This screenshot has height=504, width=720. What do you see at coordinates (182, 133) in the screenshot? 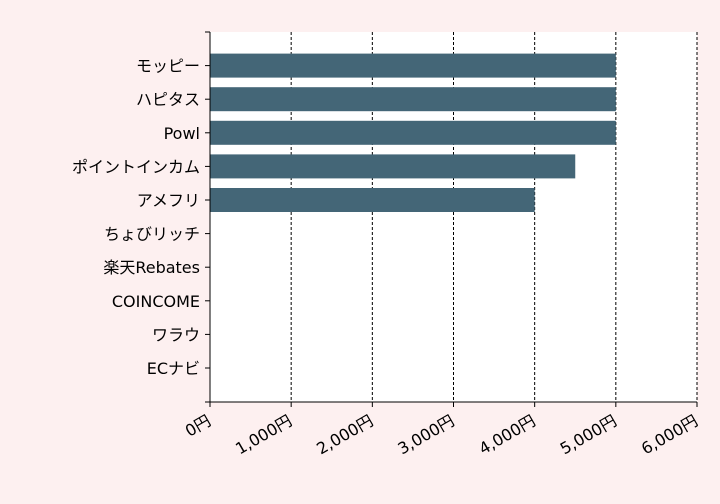
I see `category-label: Powl` at bounding box center [182, 133].